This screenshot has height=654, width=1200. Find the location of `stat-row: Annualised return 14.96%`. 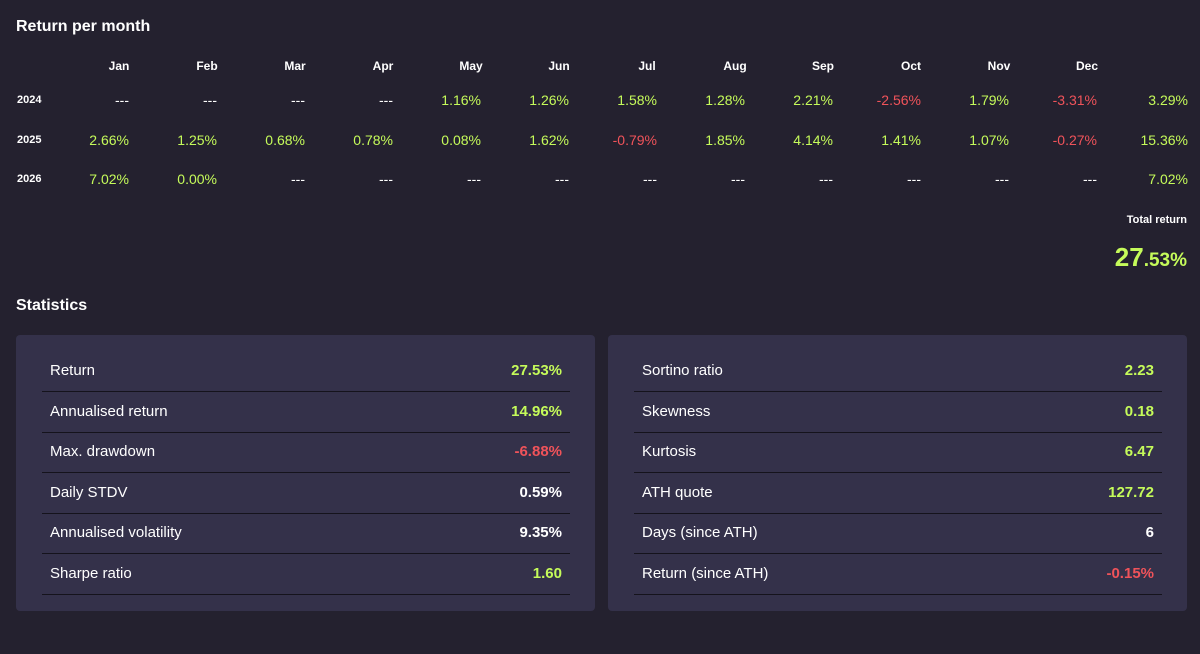

stat-row: Annualised return 14.96% is located at coordinates (306, 412).